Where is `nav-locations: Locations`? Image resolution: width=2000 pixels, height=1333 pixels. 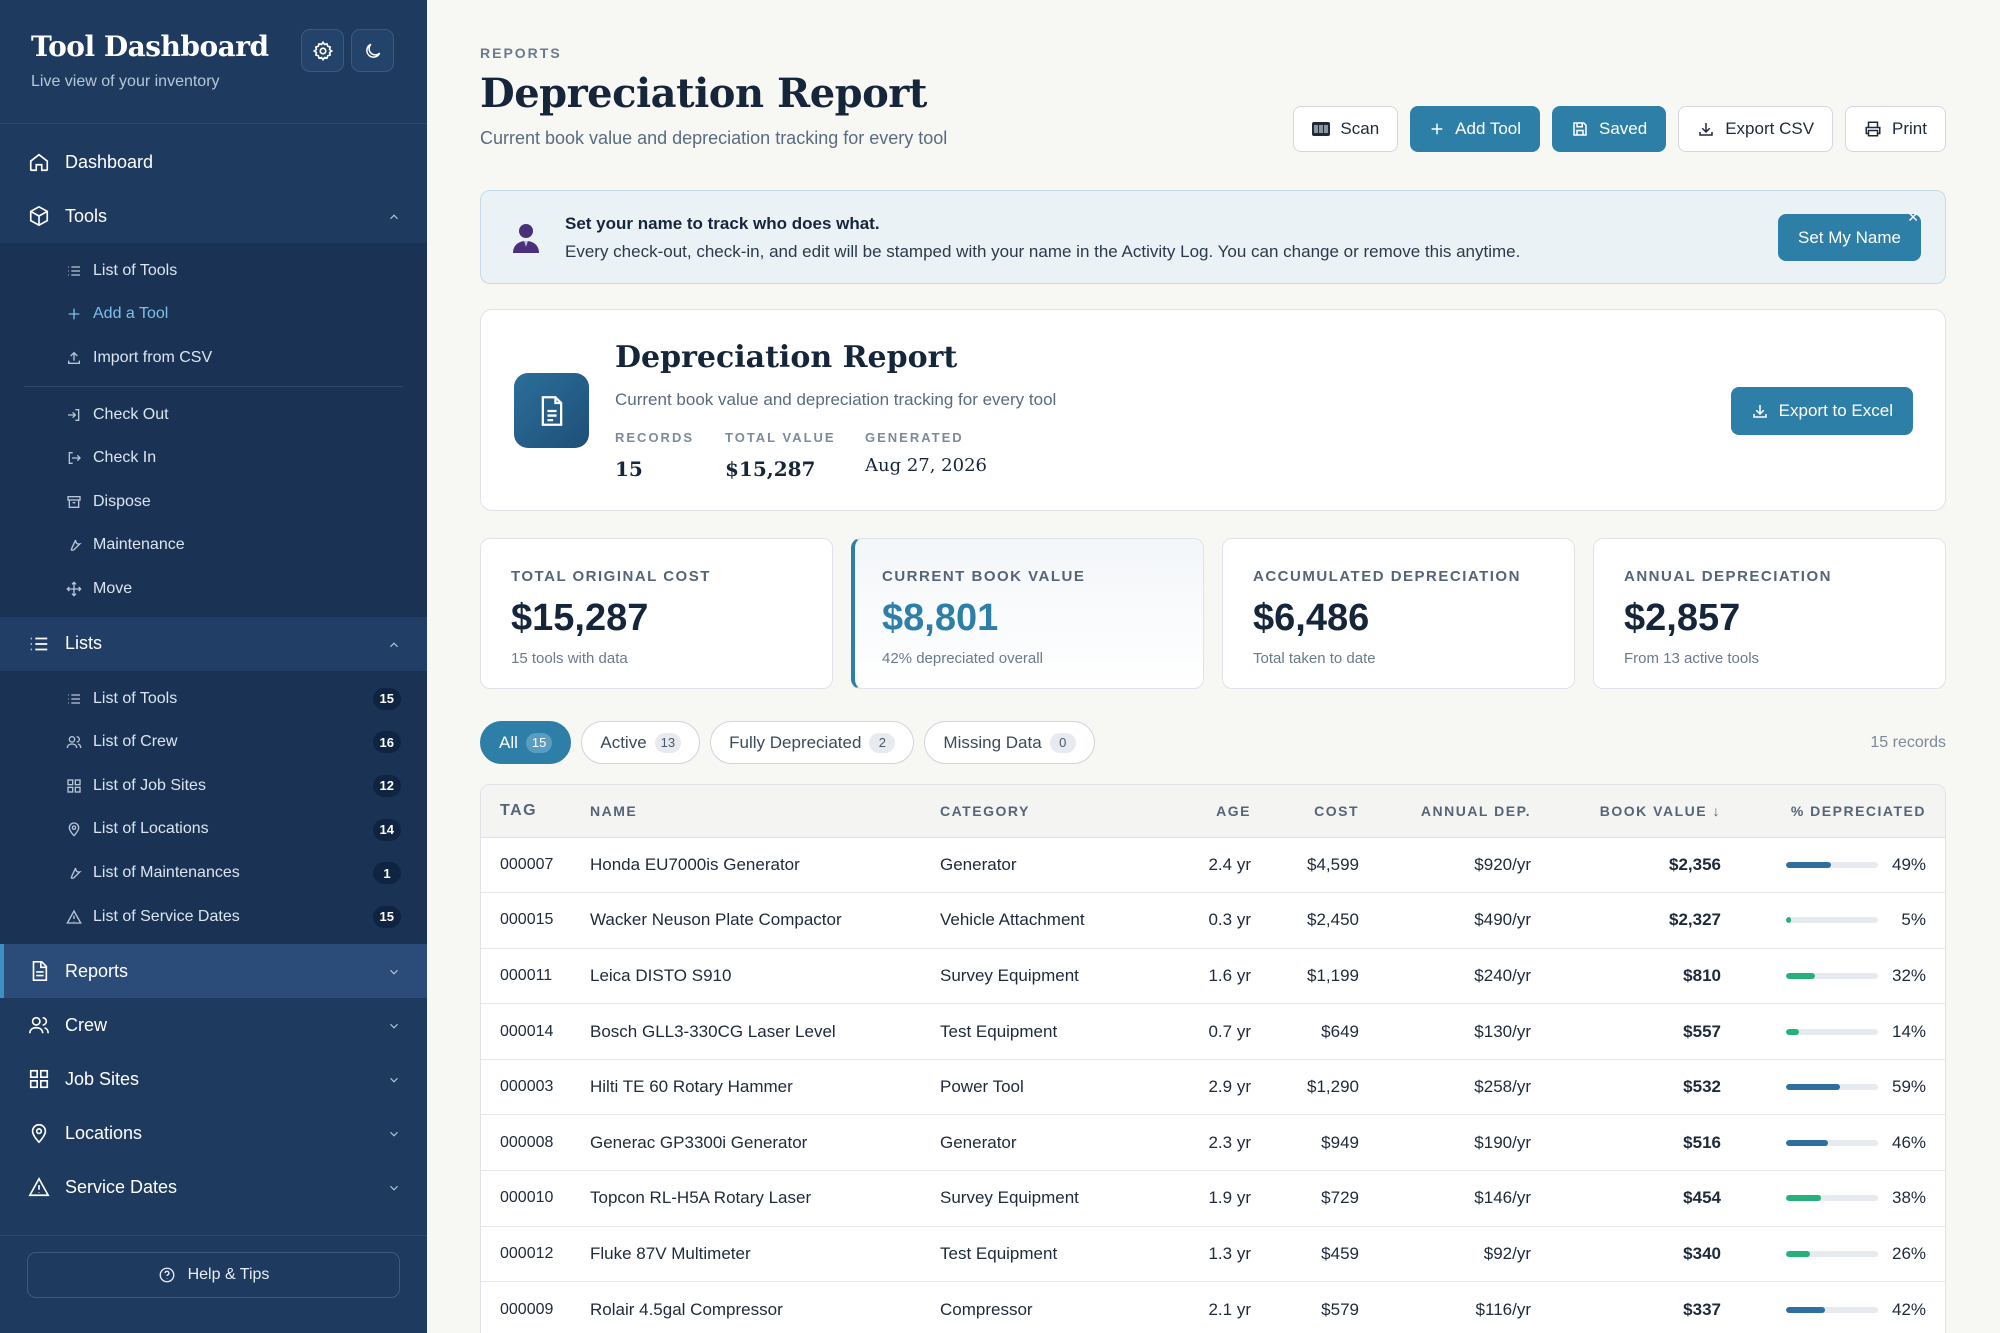 nav-locations: Locations is located at coordinates (213, 1133).